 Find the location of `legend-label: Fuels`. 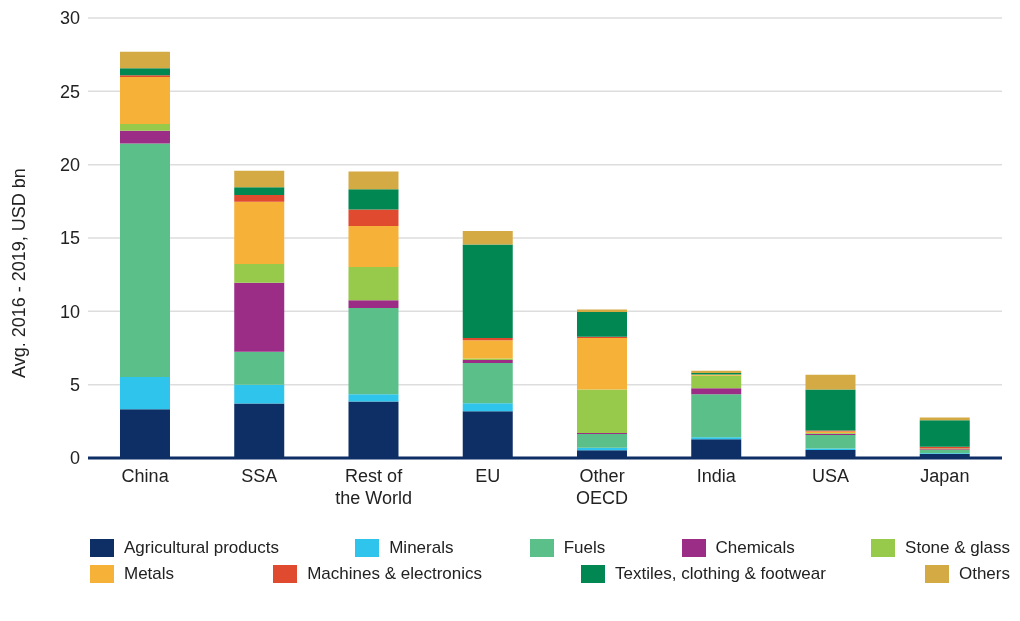

legend-label: Fuels is located at coordinates (584, 548).